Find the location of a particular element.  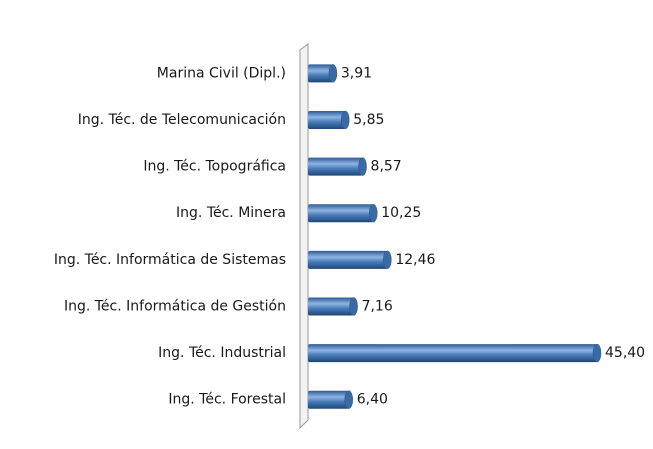

axis-wall is located at coordinates (304, 236).